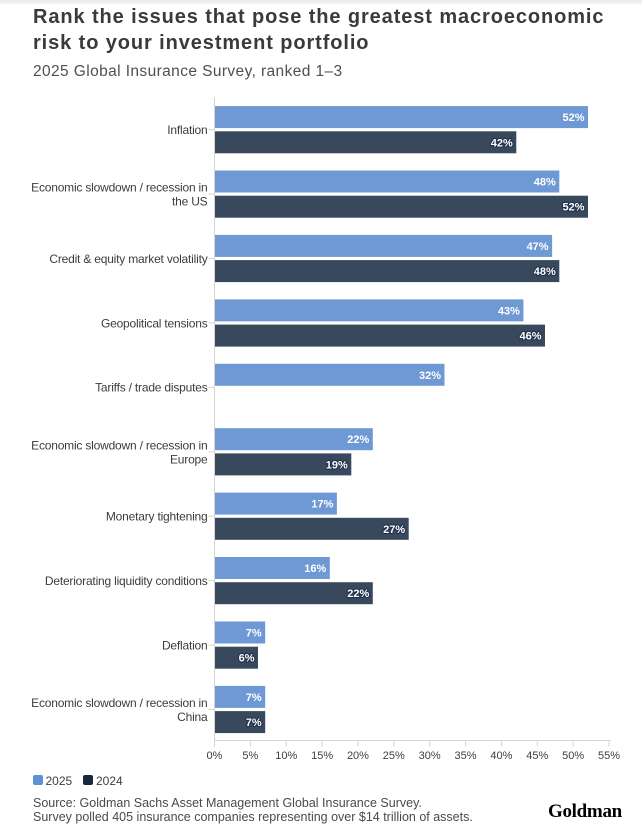 This screenshot has height=824, width=642. I want to click on svg-text: 5%, so click(250, 756).